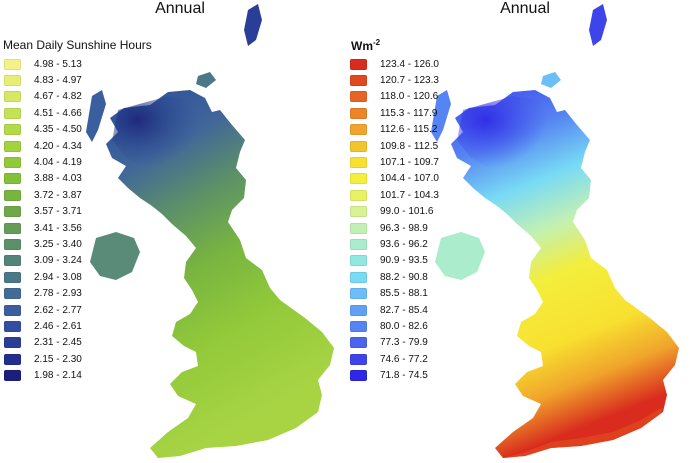 This screenshot has width=690, height=463. I want to click on legend-title: Mean Daily Sunshine Hours, so click(77, 45).